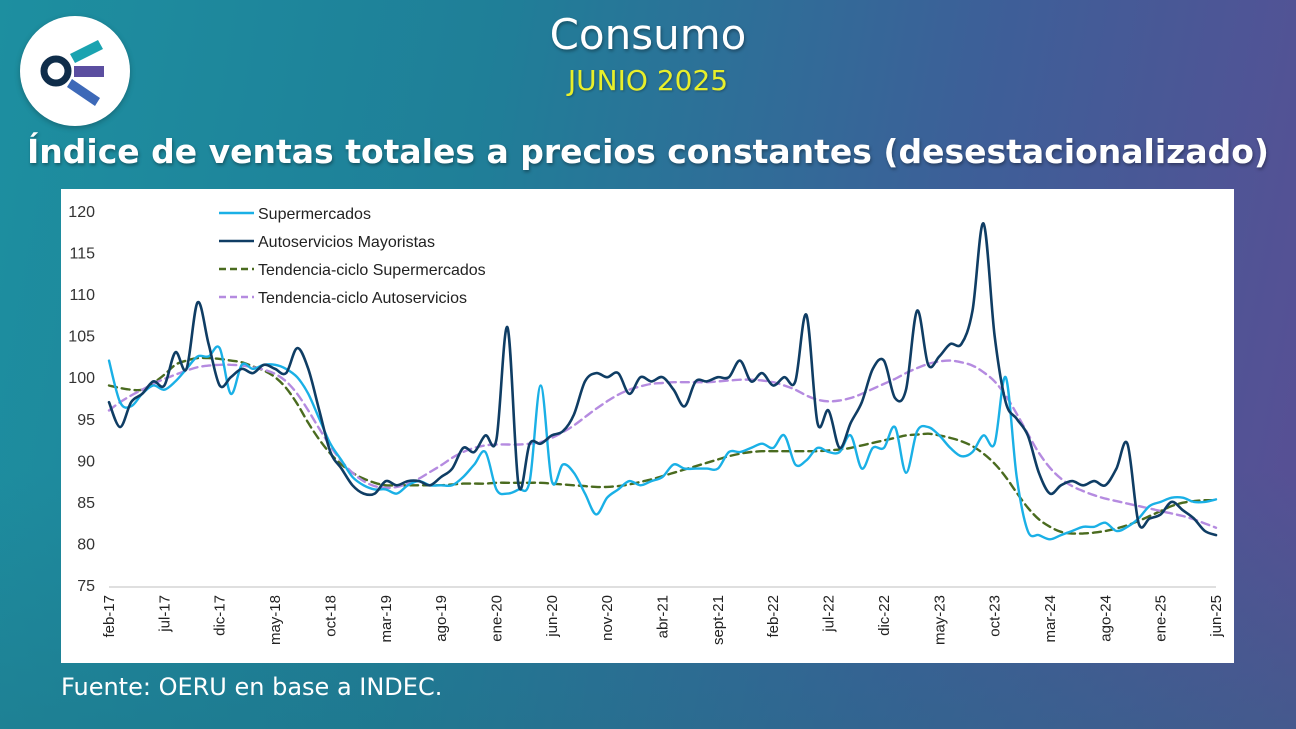 This screenshot has width=1296, height=729. I want to click on x-tick-label: may-23, so click(939, 620).